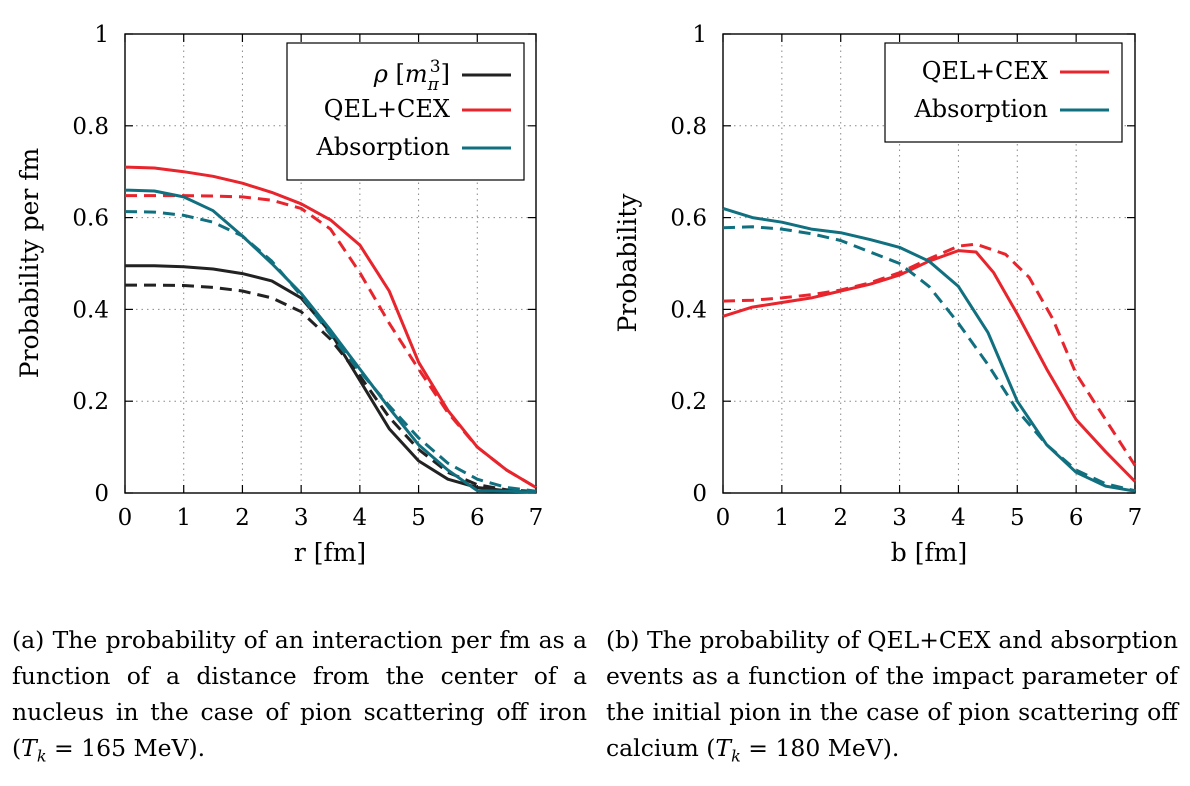 This screenshot has height=786, width=1190. I want to click on legend-box-b, so click(1003, 92).